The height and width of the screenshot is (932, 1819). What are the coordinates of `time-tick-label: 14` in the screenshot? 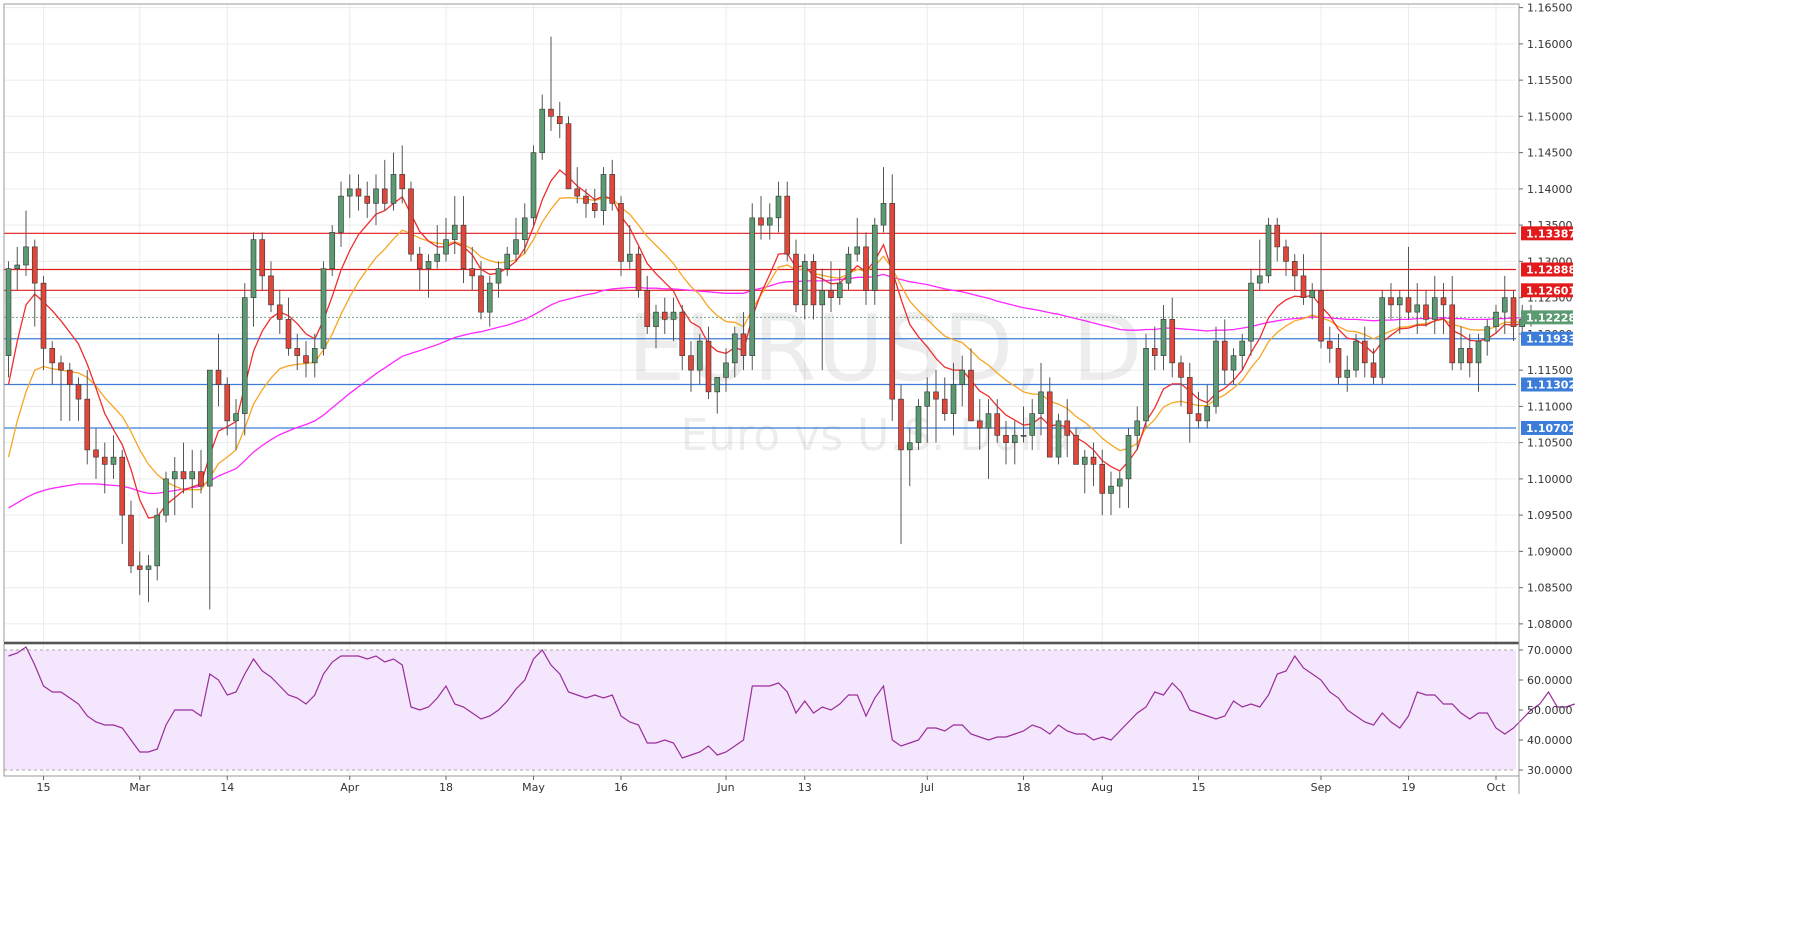 It's located at (227, 787).